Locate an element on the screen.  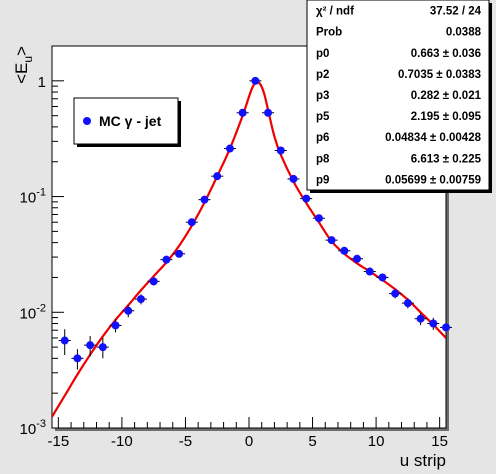
legend-box is located at coordinates (126, 121).